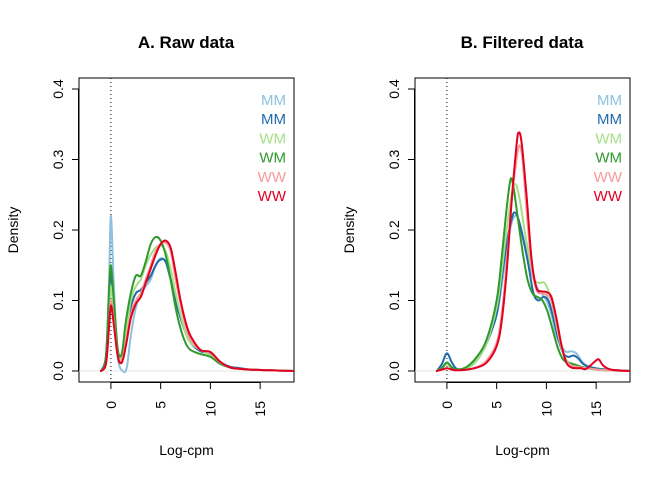 The height and width of the screenshot is (480, 672). Describe the element at coordinates (186, 42) in the screenshot. I see `chart-title: A. Raw data` at that location.